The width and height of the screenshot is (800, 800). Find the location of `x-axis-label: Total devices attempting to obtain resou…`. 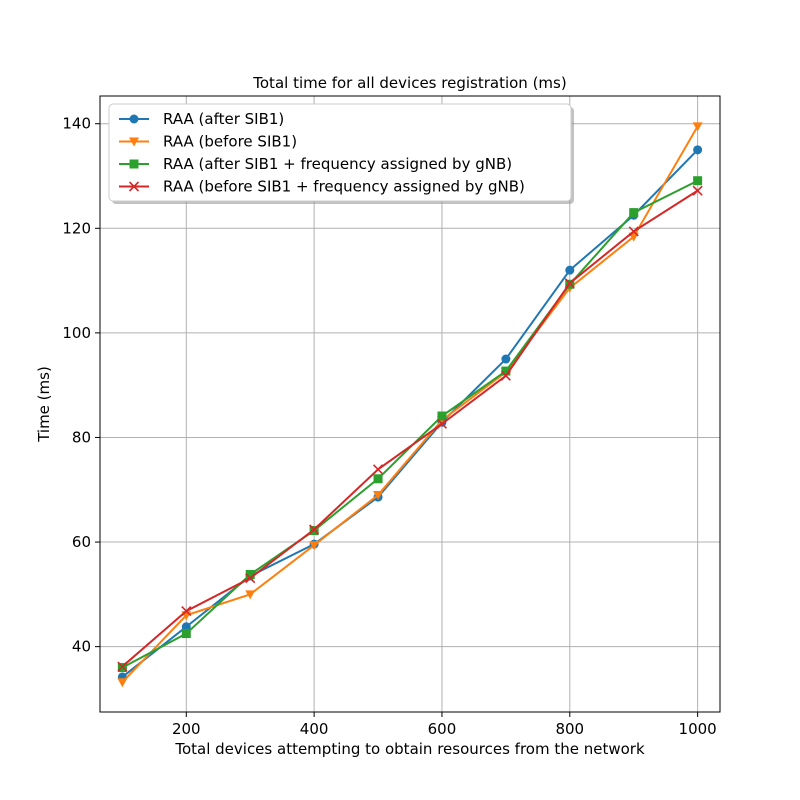

x-axis-label: Total devices attempting to obtain resou… is located at coordinates (409, 749).